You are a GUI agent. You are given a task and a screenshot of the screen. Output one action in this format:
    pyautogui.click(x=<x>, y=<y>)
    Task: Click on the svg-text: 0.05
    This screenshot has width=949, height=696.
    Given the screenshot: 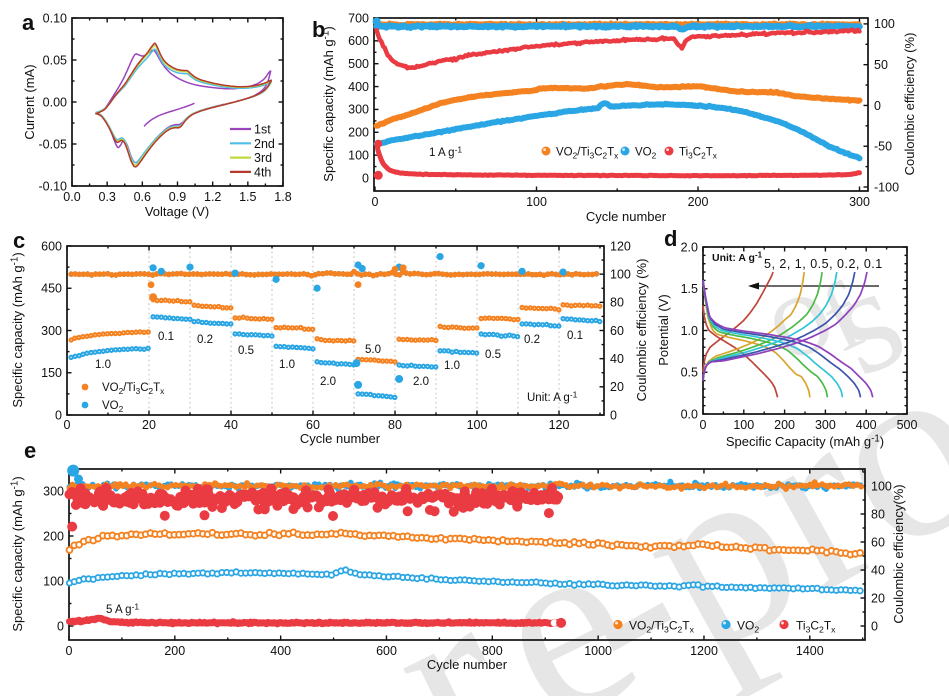 What is the action you would take?
    pyautogui.click(x=55, y=60)
    